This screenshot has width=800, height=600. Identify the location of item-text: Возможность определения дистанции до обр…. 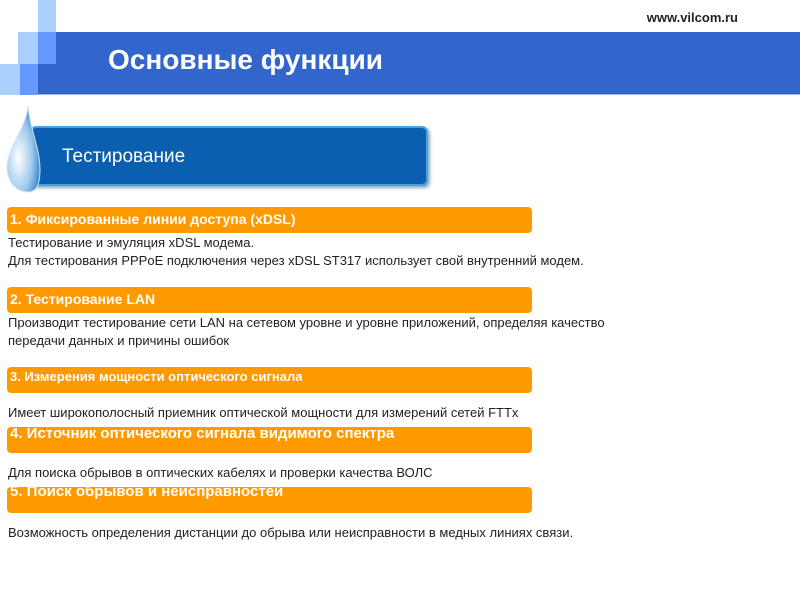
(291, 532).